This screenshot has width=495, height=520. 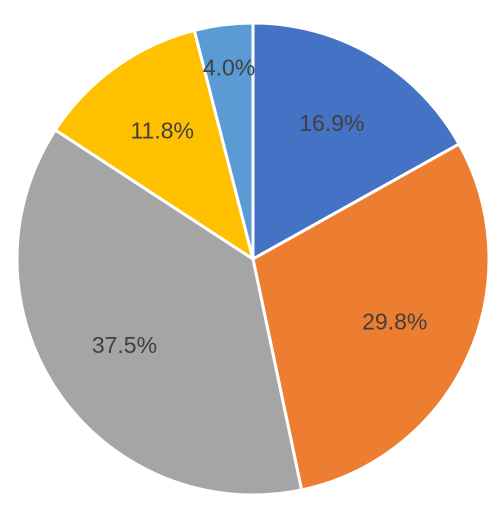 What do you see at coordinates (331, 123) in the screenshot?
I see `data-label: 16.9%` at bounding box center [331, 123].